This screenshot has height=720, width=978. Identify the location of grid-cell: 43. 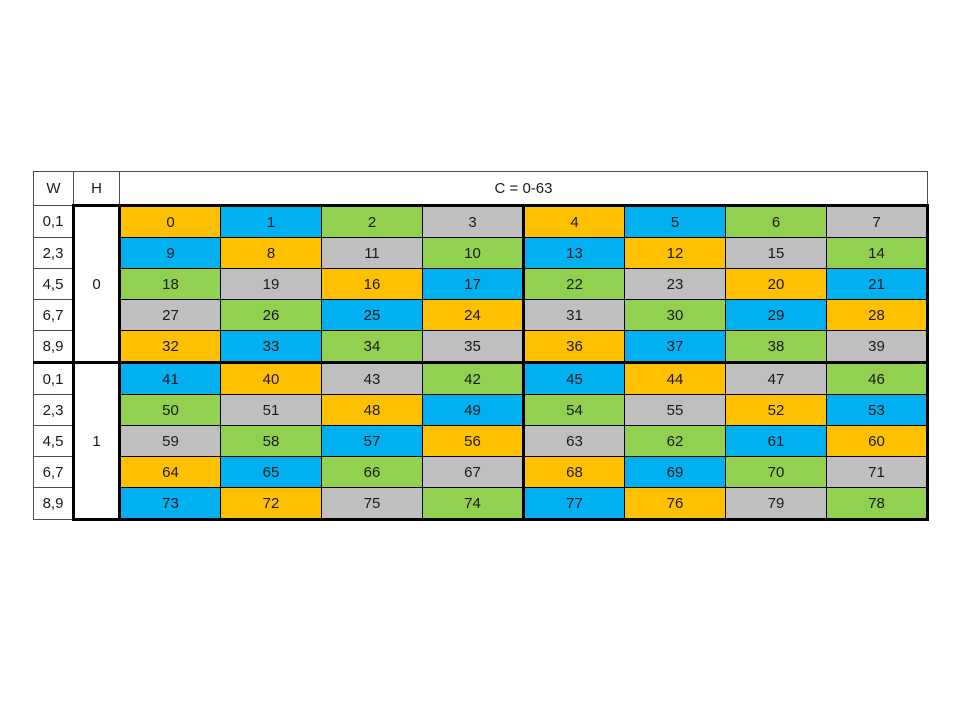
(372, 378).